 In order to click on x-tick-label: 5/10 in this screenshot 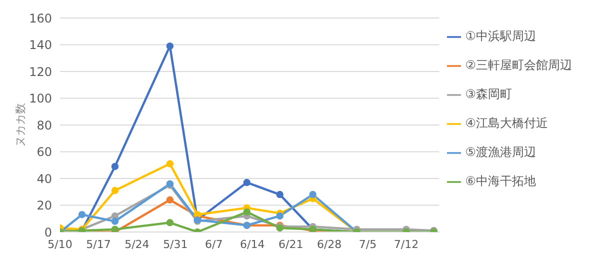, I will do `click(60, 244)`.